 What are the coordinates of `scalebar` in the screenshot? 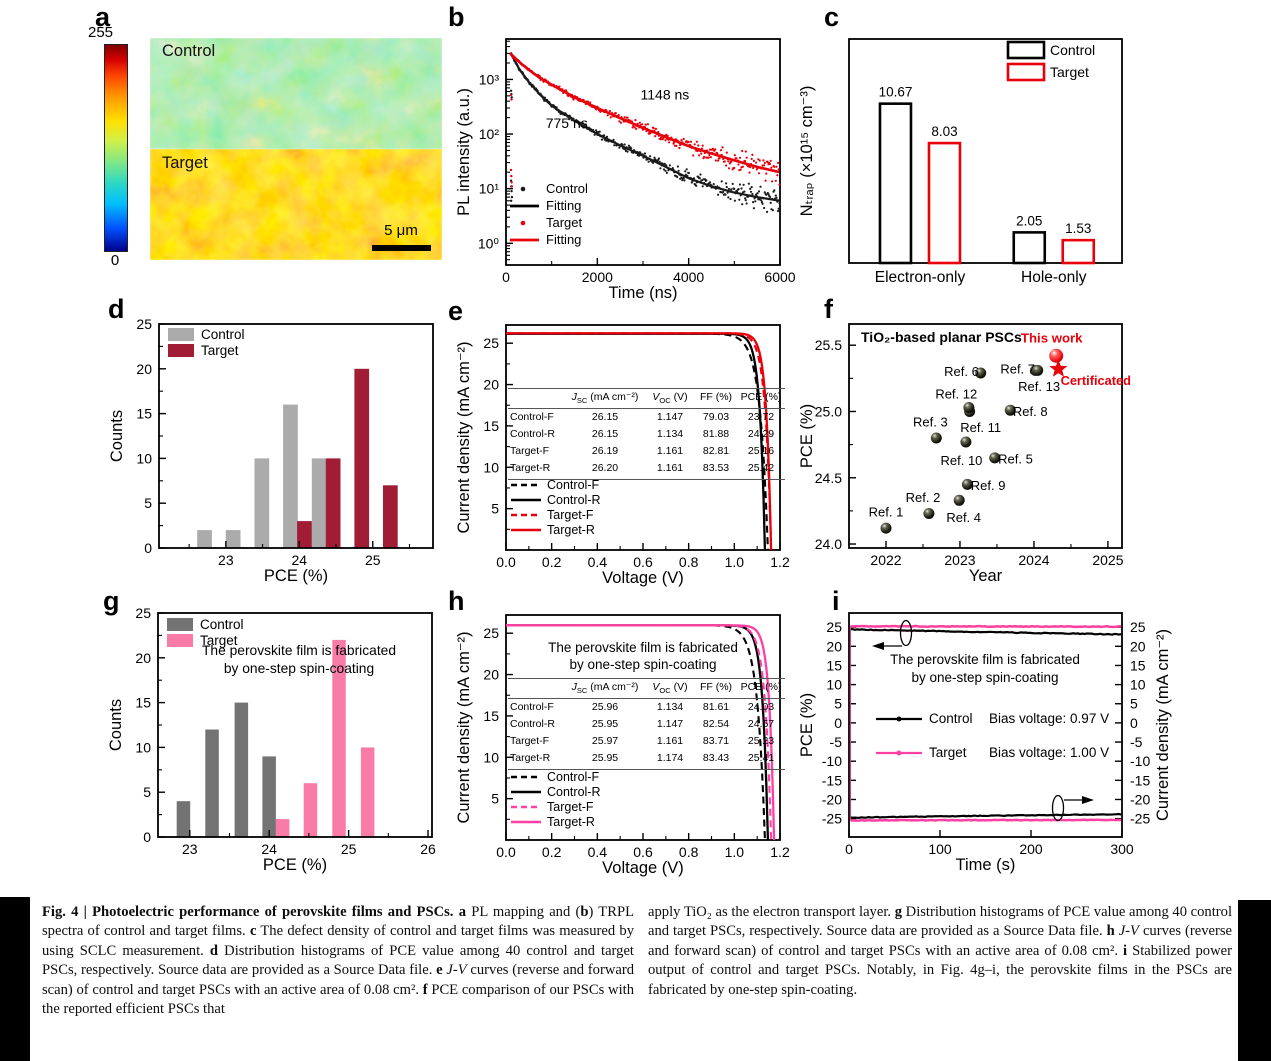 It's located at (401, 248).